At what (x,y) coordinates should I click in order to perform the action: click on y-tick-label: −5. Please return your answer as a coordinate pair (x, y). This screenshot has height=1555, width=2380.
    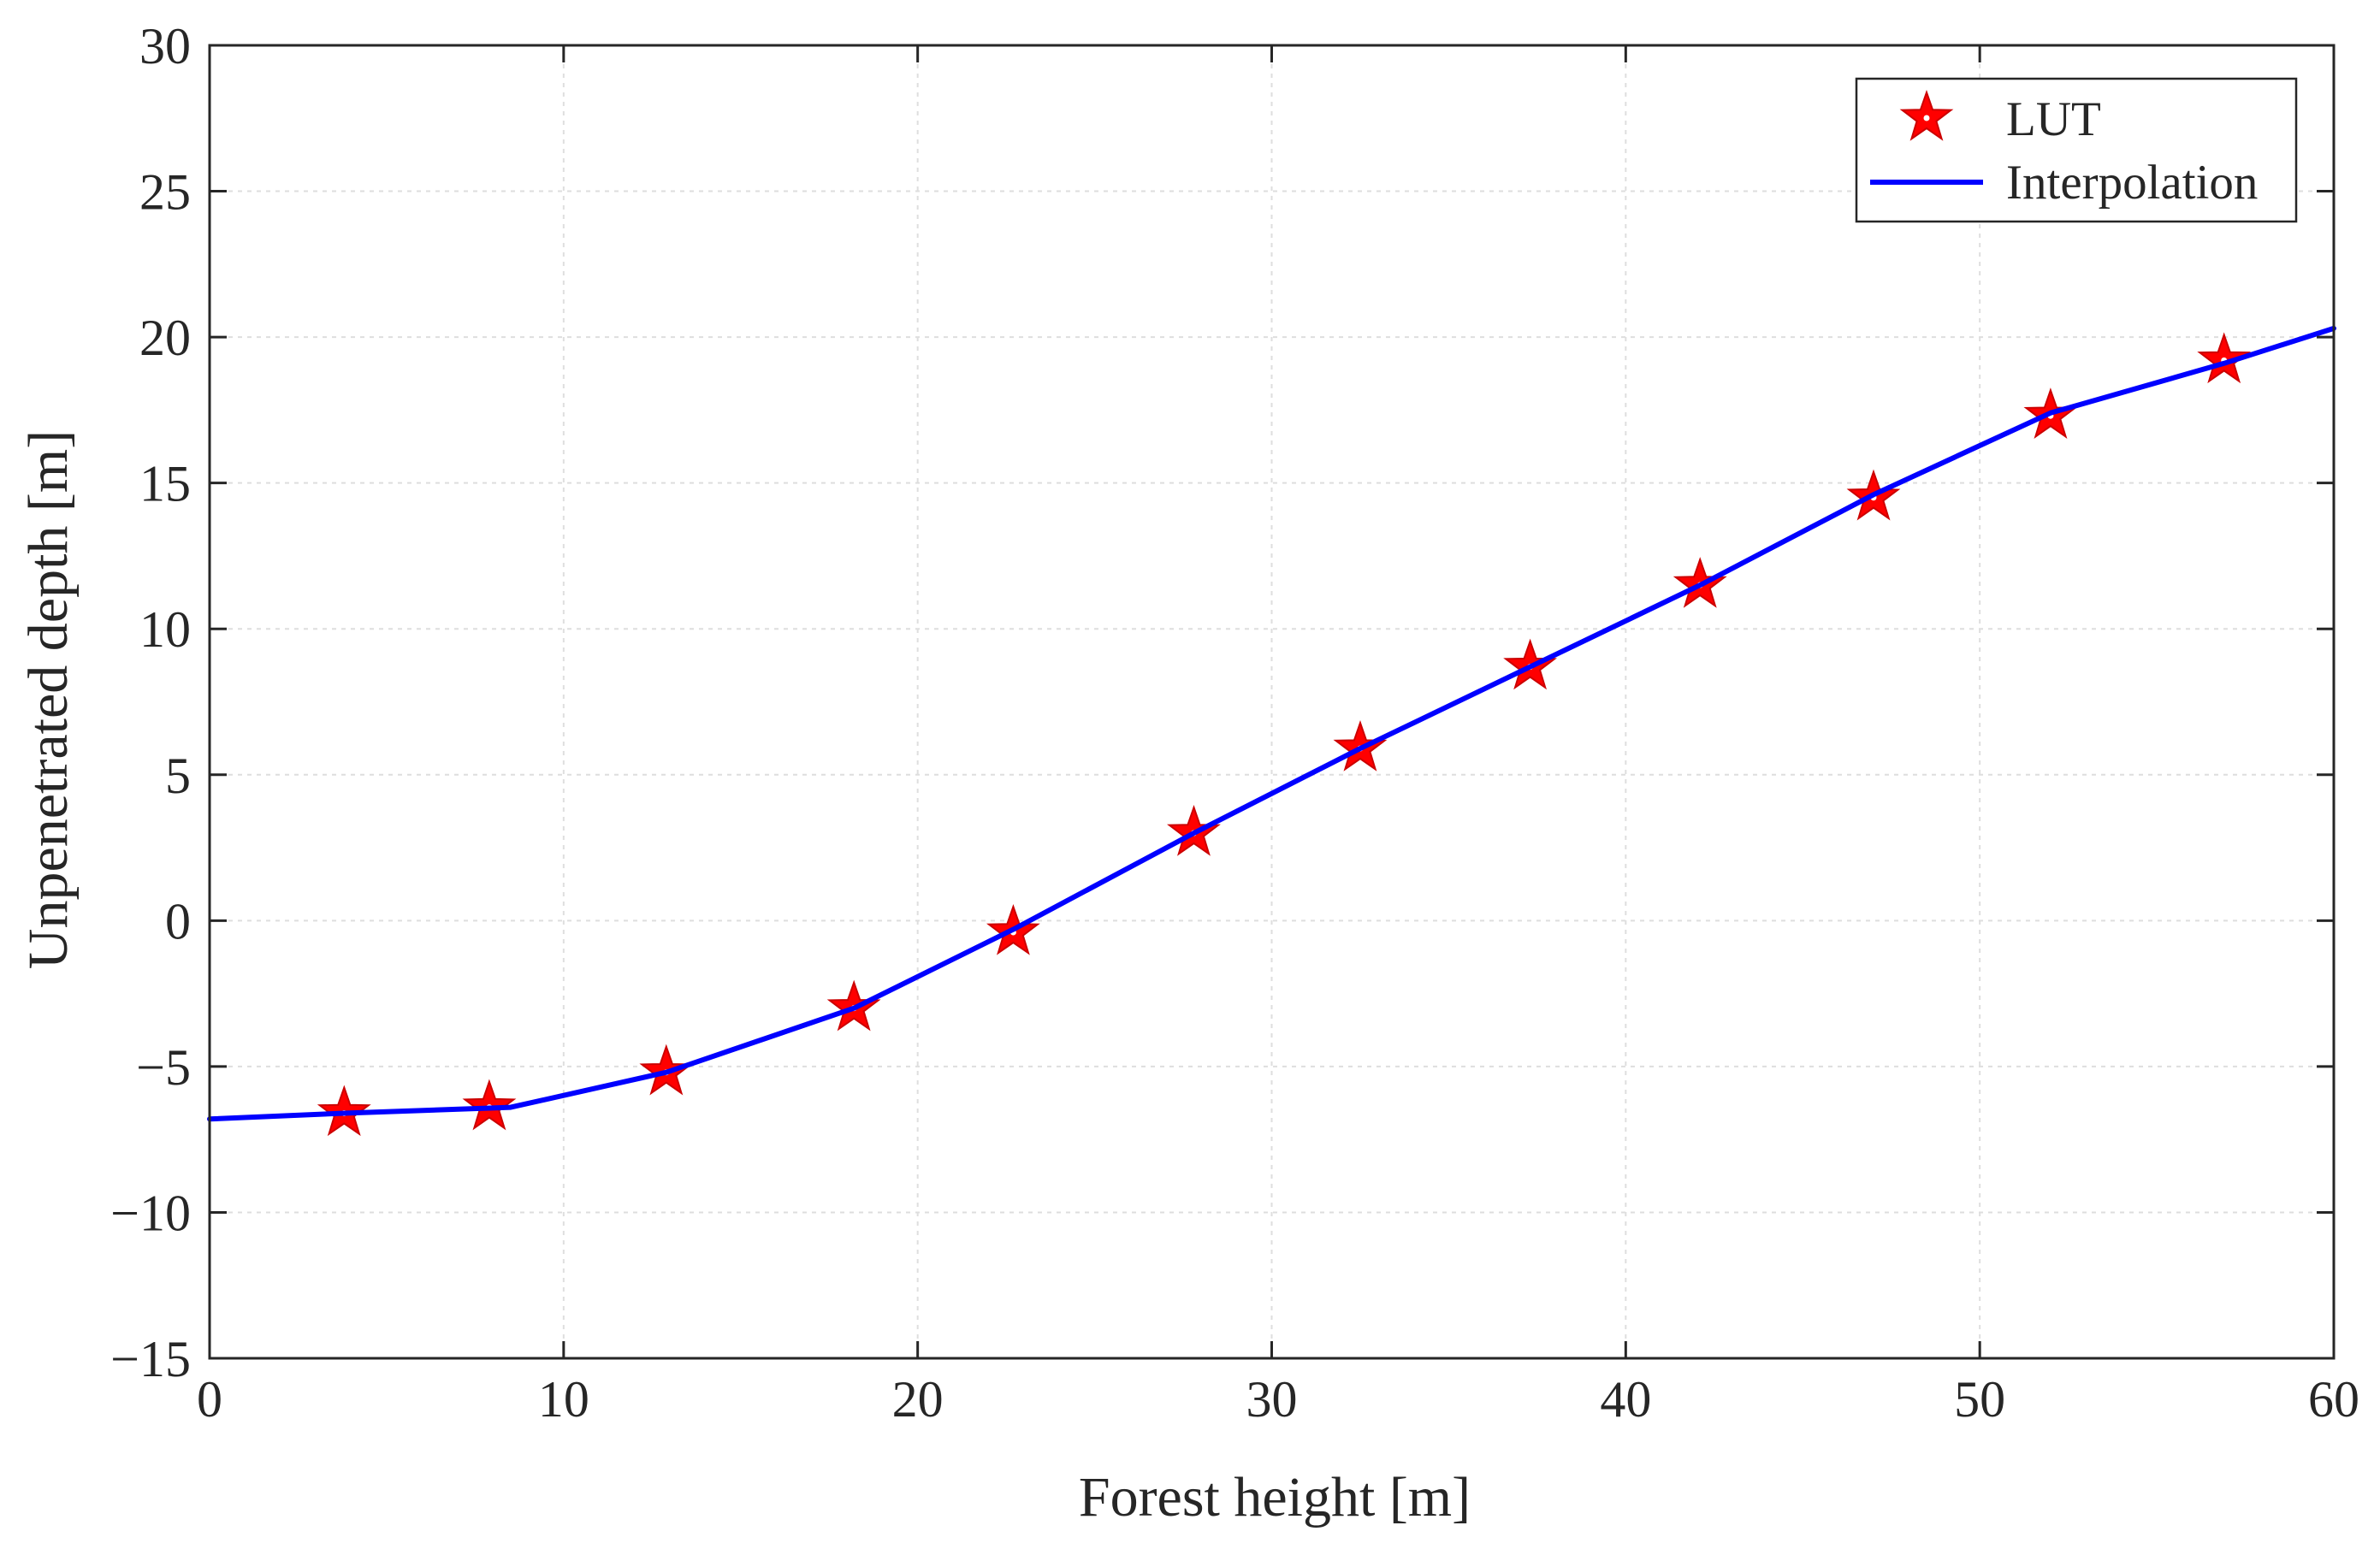
    Looking at the image, I should click on (164, 1067).